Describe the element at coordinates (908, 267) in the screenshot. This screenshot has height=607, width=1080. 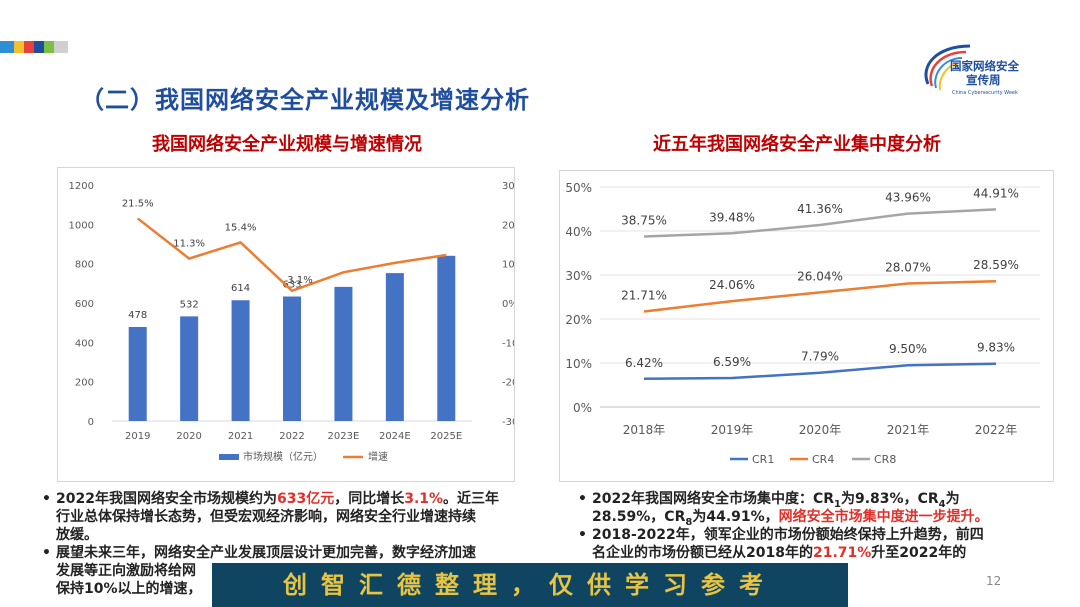
I see `data-label-cr4: 28.07%` at that location.